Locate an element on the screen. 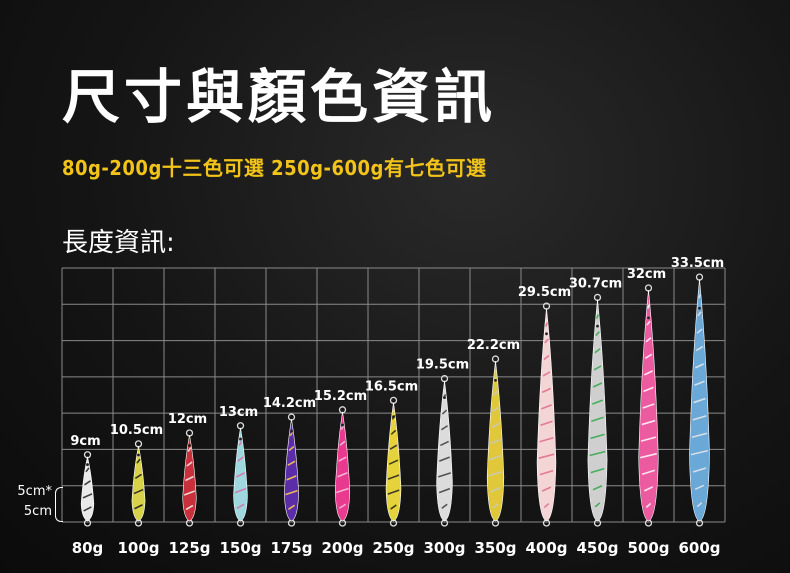  length-label: 12cm is located at coordinates (187, 419).